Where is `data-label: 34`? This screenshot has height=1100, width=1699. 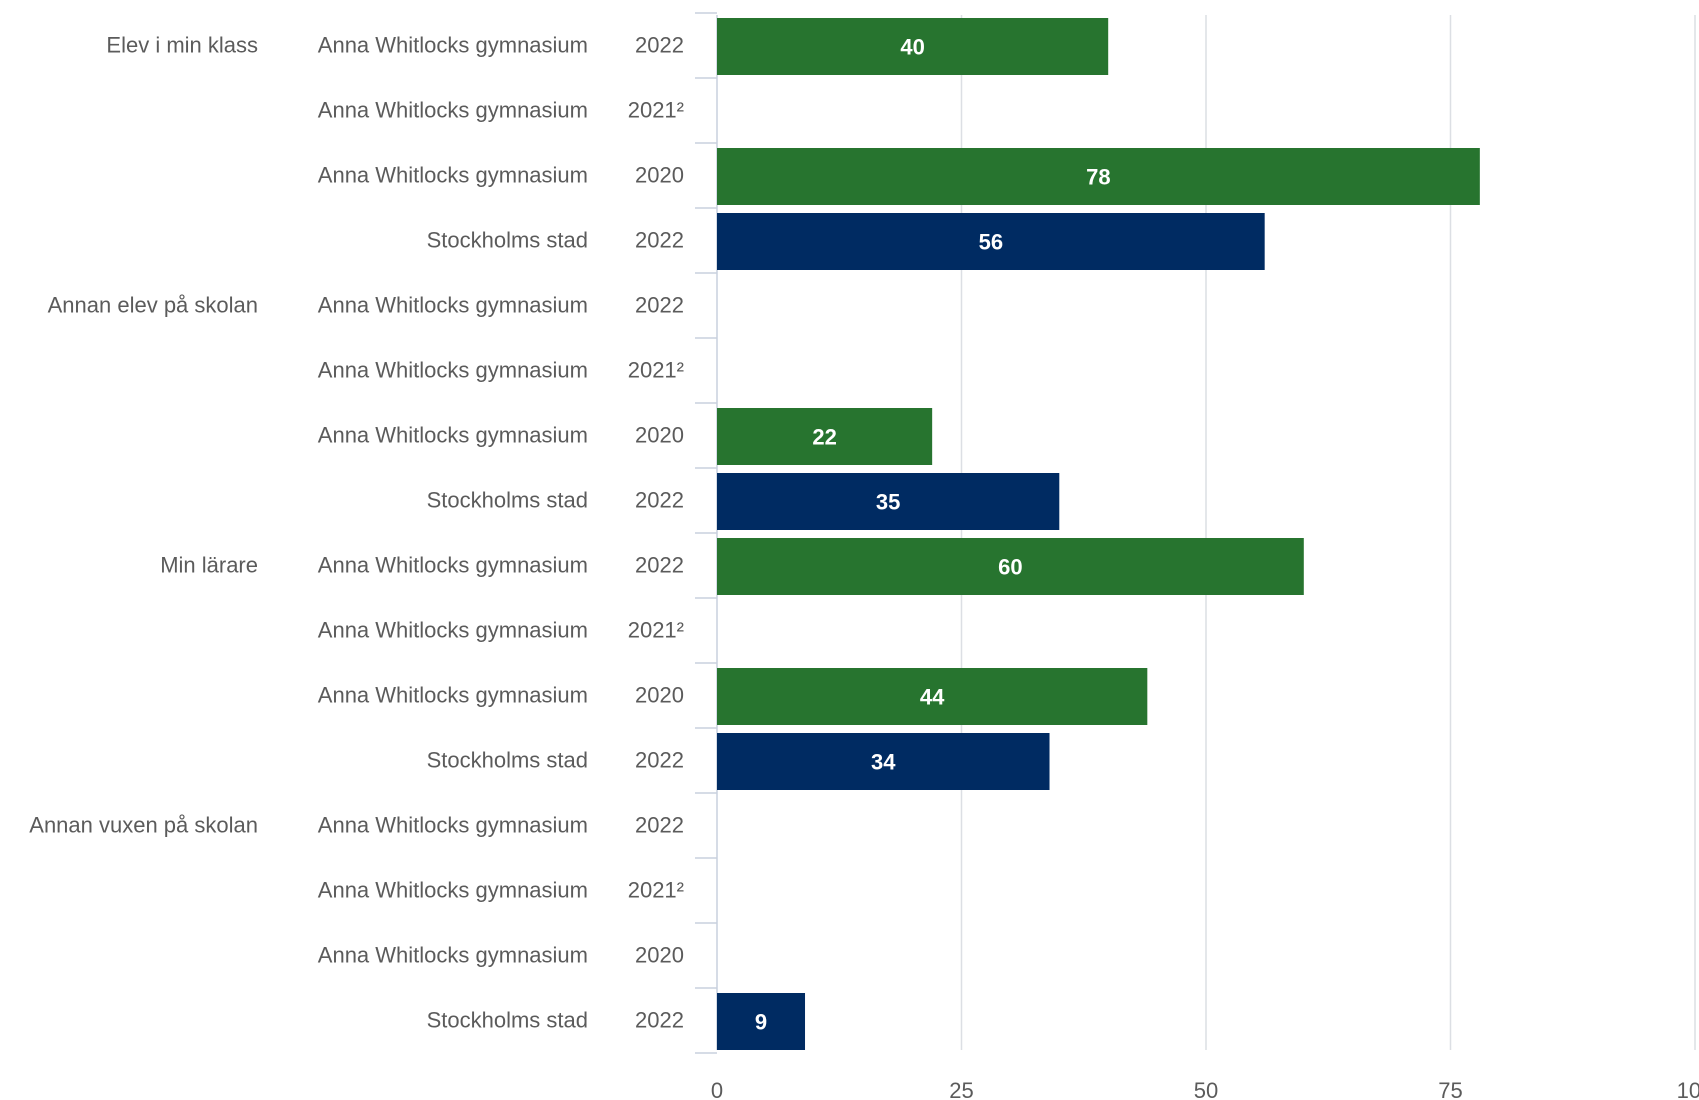
data-label: 34 is located at coordinates (883, 761).